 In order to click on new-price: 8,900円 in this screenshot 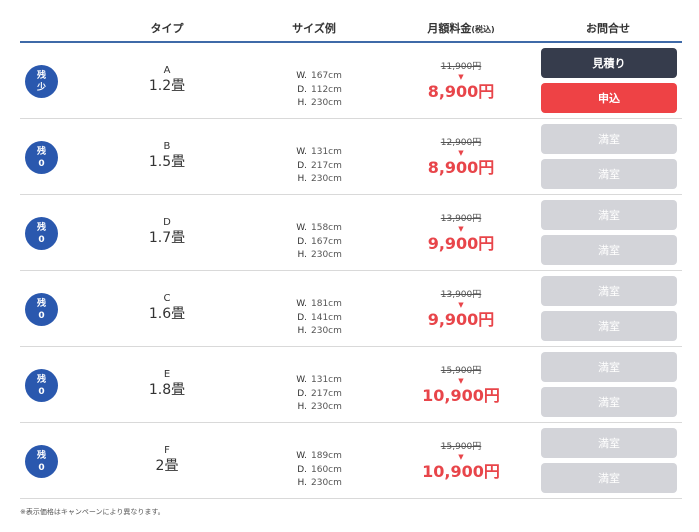, I will do `click(461, 91)`.